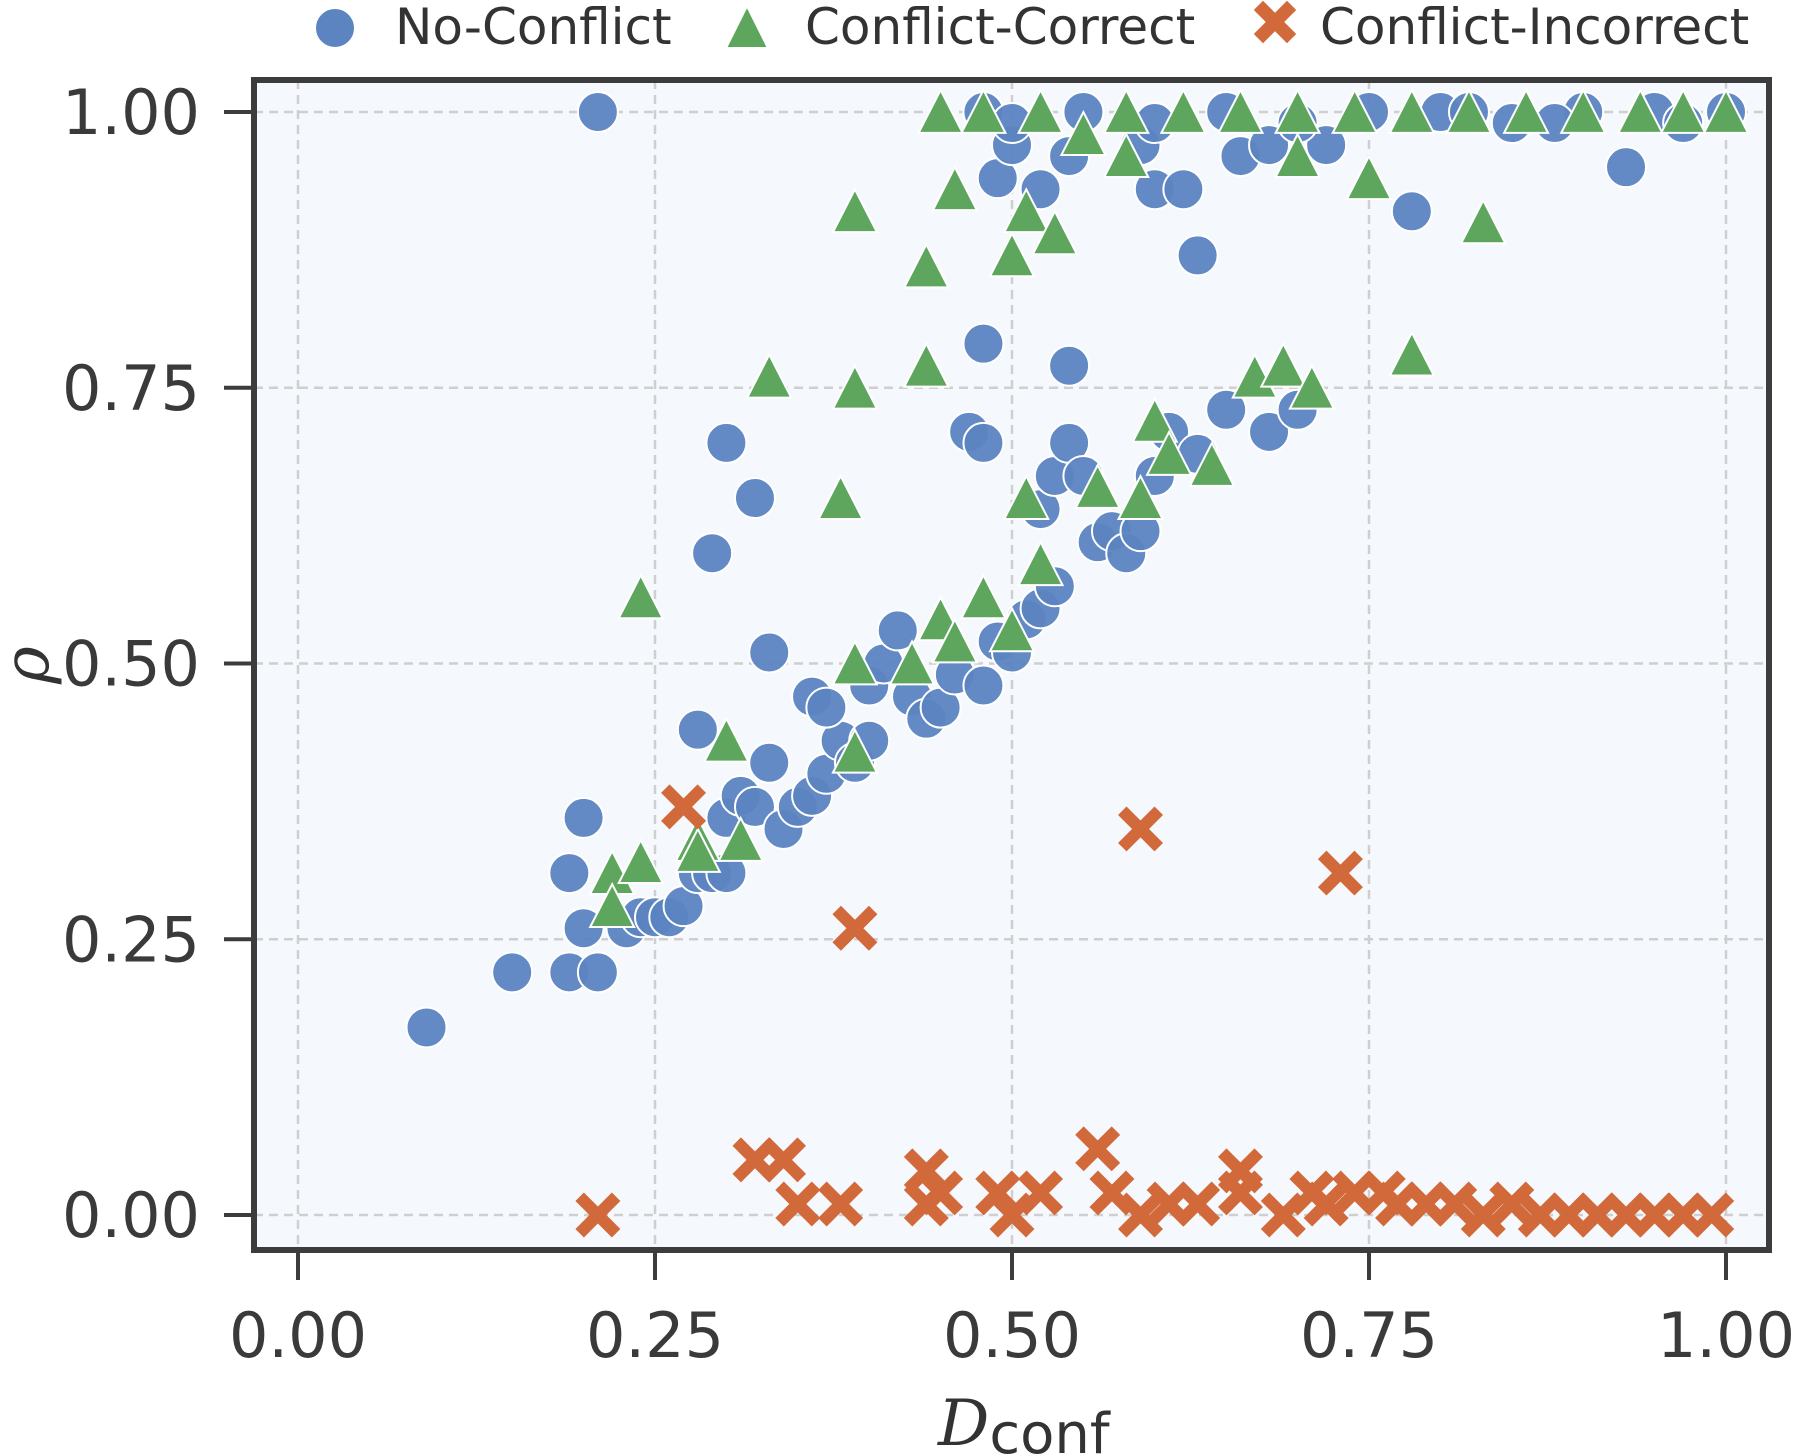 The height and width of the screenshot is (1455, 1799). What do you see at coordinates (1012, 1335) in the screenshot?
I see `x-tick-label: 0.50` at bounding box center [1012, 1335].